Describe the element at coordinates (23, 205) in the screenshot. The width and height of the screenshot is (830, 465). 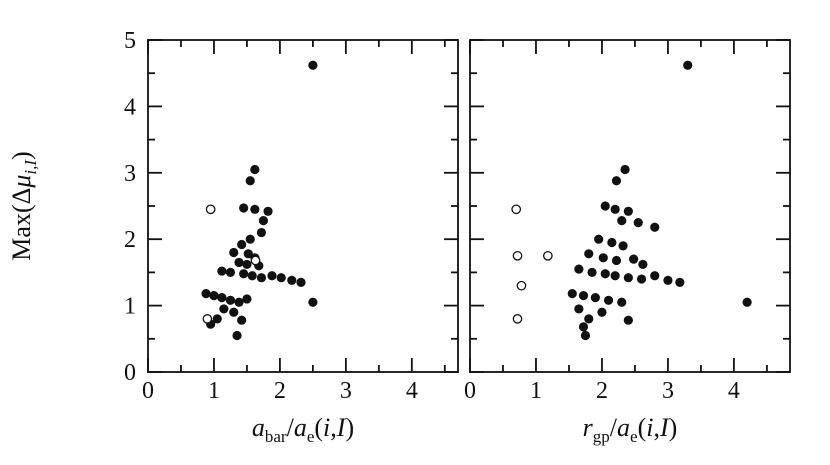
I see `y-axis-label: Max(Δμi,I)` at that location.